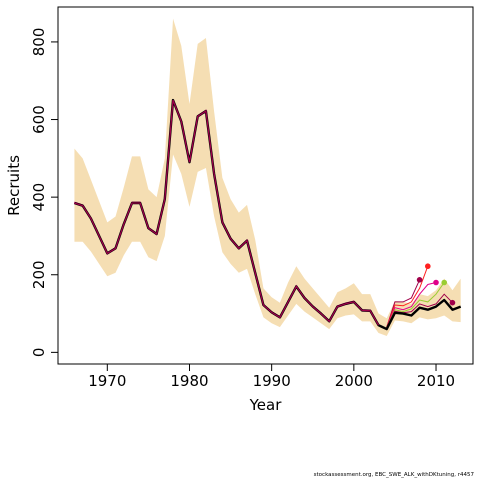  What do you see at coordinates (436, 381) in the screenshot?
I see `x-tick-label: 2010` at bounding box center [436, 381].